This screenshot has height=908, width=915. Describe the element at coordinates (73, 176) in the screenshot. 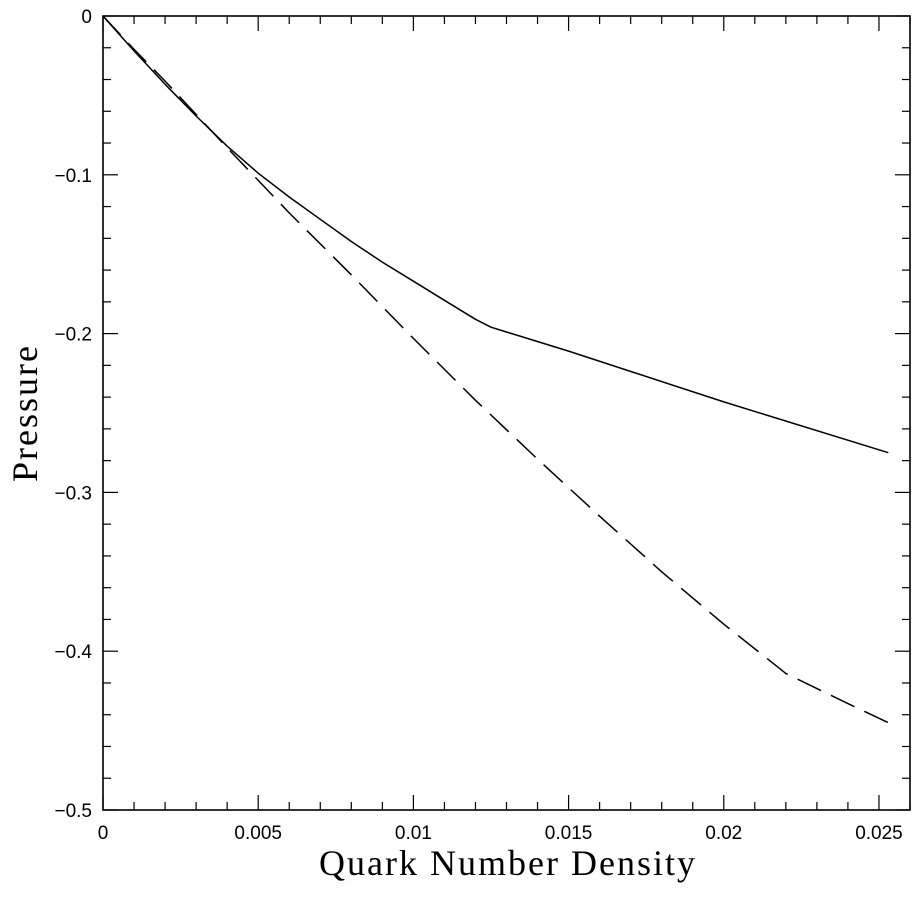

I see `y-tick-label: −0.1` at that location.